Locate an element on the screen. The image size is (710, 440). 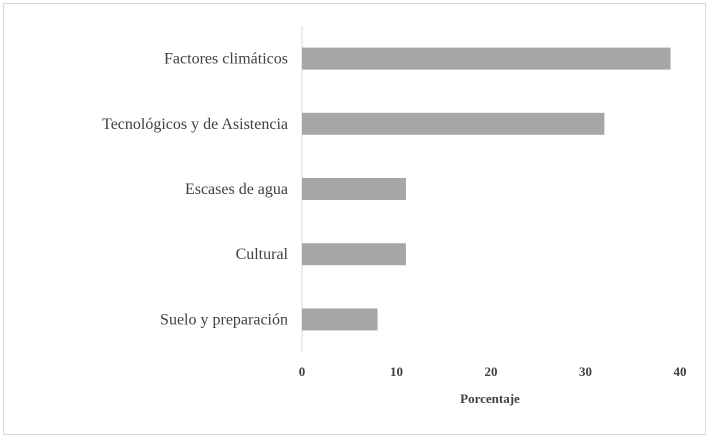
x-tick-label: 30 is located at coordinates (585, 371).